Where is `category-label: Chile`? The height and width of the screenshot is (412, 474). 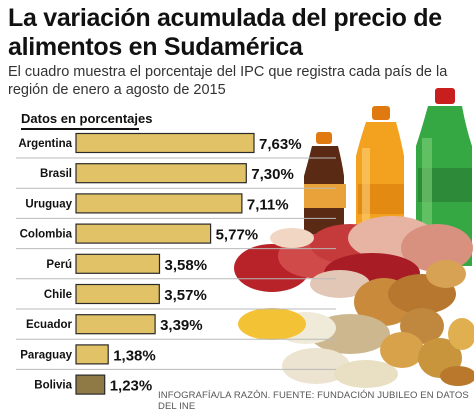 category-label: Chile is located at coordinates (58, 295).